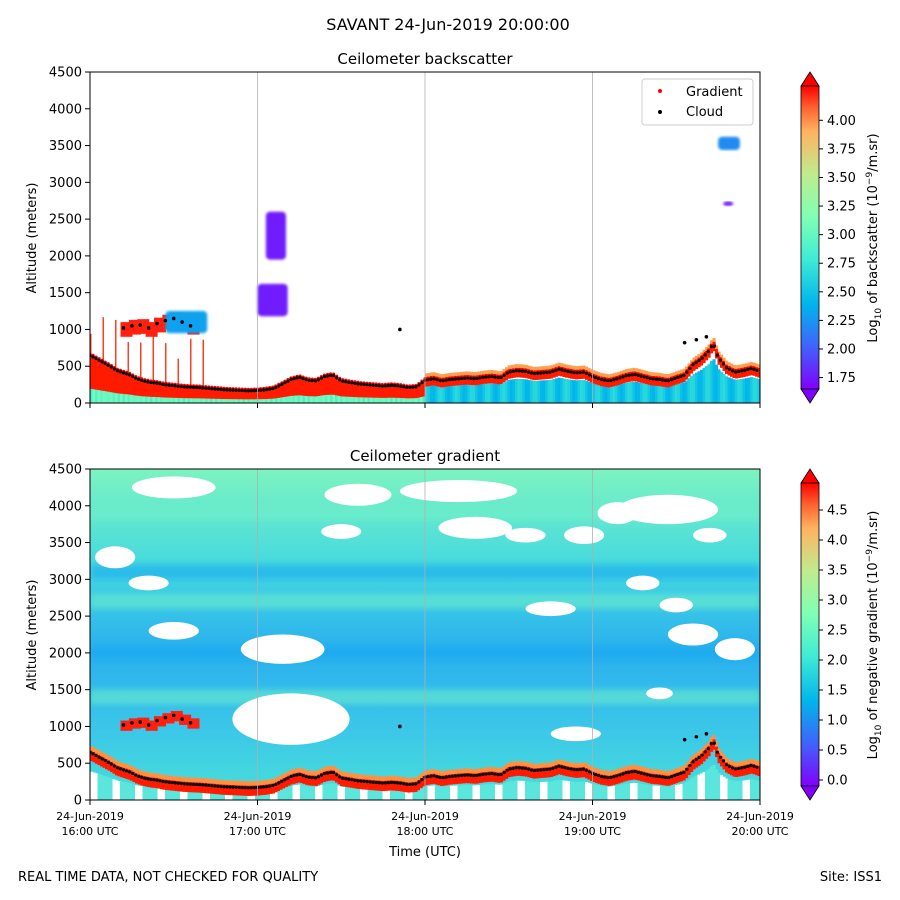 This screenshot has width=900, height=900. What do you see at coordinates (714, 92) in the screenshot?
I see `legend-gradient-label: Gradient` at bounding box center [714, 92].